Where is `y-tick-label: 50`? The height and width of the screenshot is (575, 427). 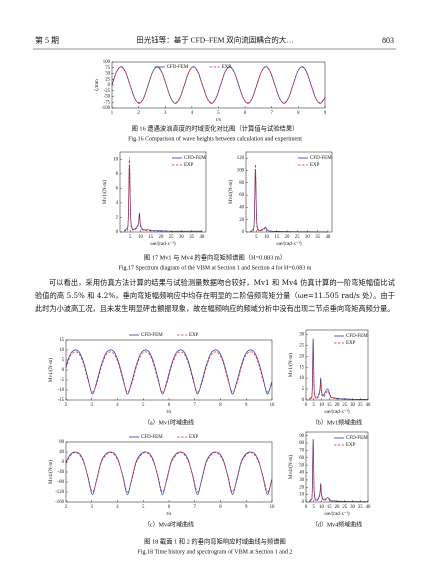 y-tick-label: 50 is located at coordinates (107, 74).